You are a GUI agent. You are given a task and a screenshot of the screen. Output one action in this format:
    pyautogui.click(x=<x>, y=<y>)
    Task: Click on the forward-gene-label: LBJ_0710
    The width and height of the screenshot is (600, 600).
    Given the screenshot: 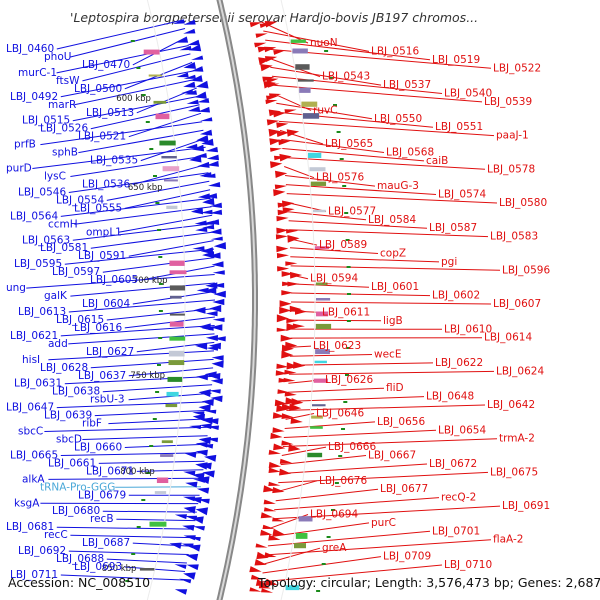 What is the action you would take?
    pyautogui.click(x=468, y=565)
    